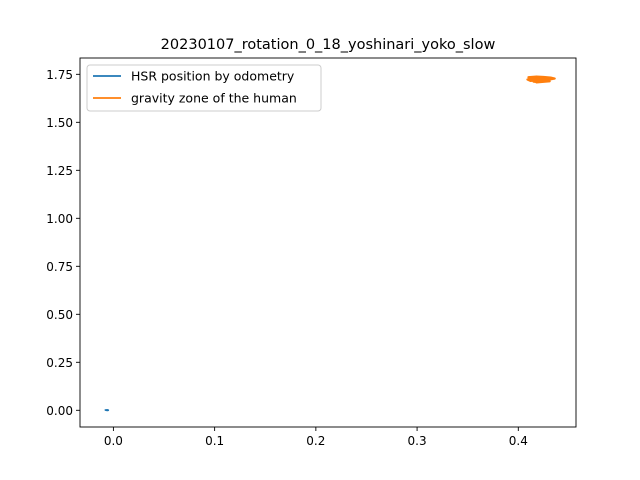 The height and width of the screenshot is (480, 640). Describe the element at coordinates (59, 123) in the screenshot. I see `y-tick-label: 1.50` at that location.